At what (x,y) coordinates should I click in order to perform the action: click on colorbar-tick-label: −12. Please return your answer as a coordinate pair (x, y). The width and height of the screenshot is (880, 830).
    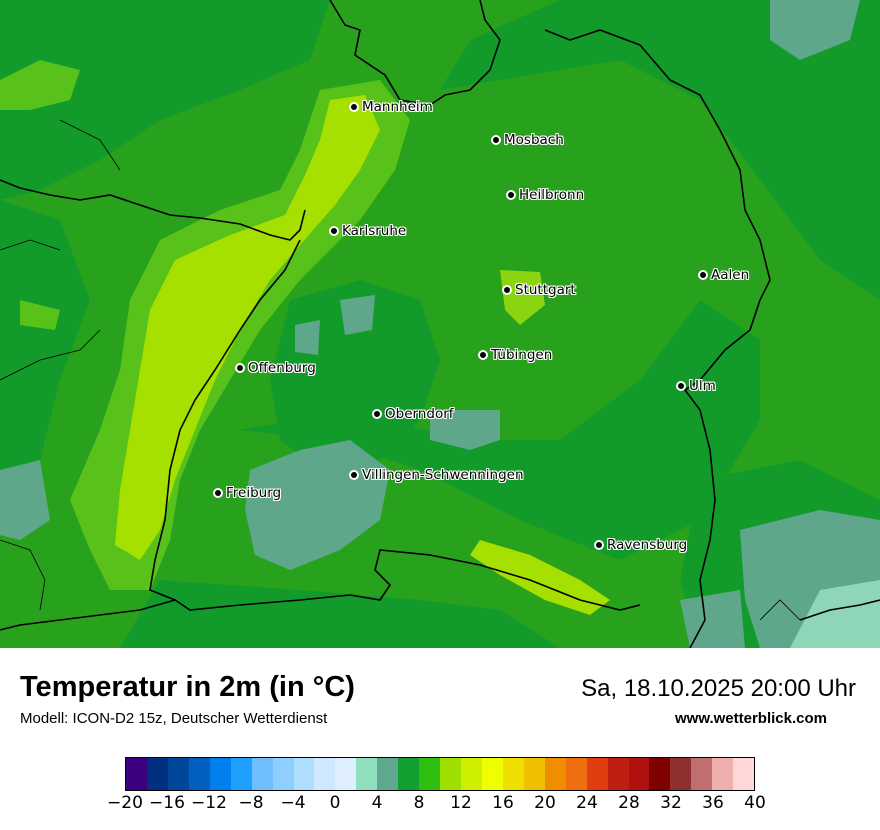
    Looking at the image, I should click on (209, 803).